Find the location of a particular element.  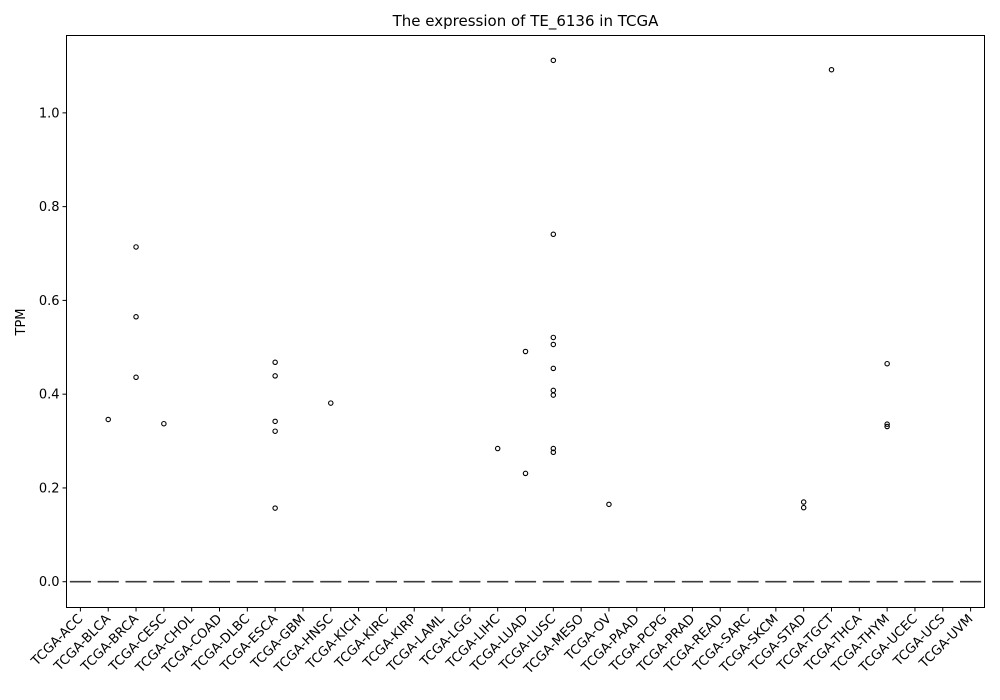

y-axis: 0.0 0.2 0.4 0.6 0.8 1.0 is located at coordinates (53, 348).